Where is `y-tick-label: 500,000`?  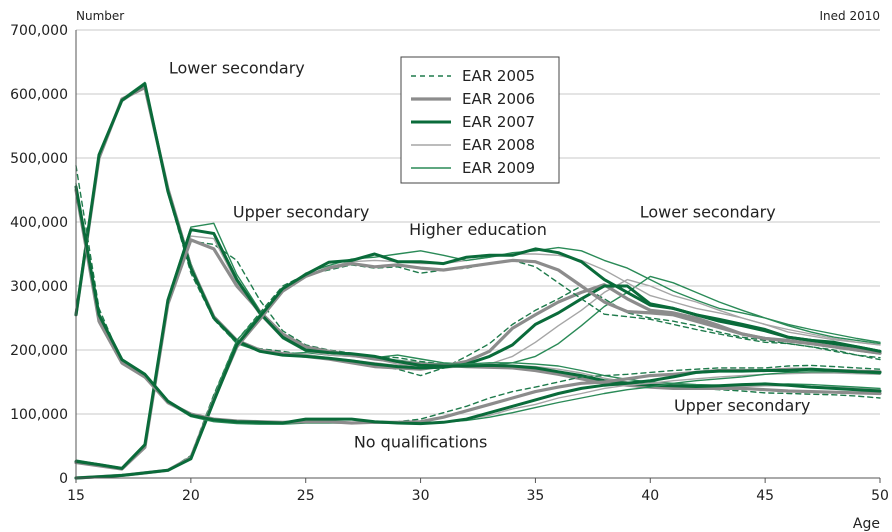 y-tick-label: 500,000 is located at coordinates (39, 159).